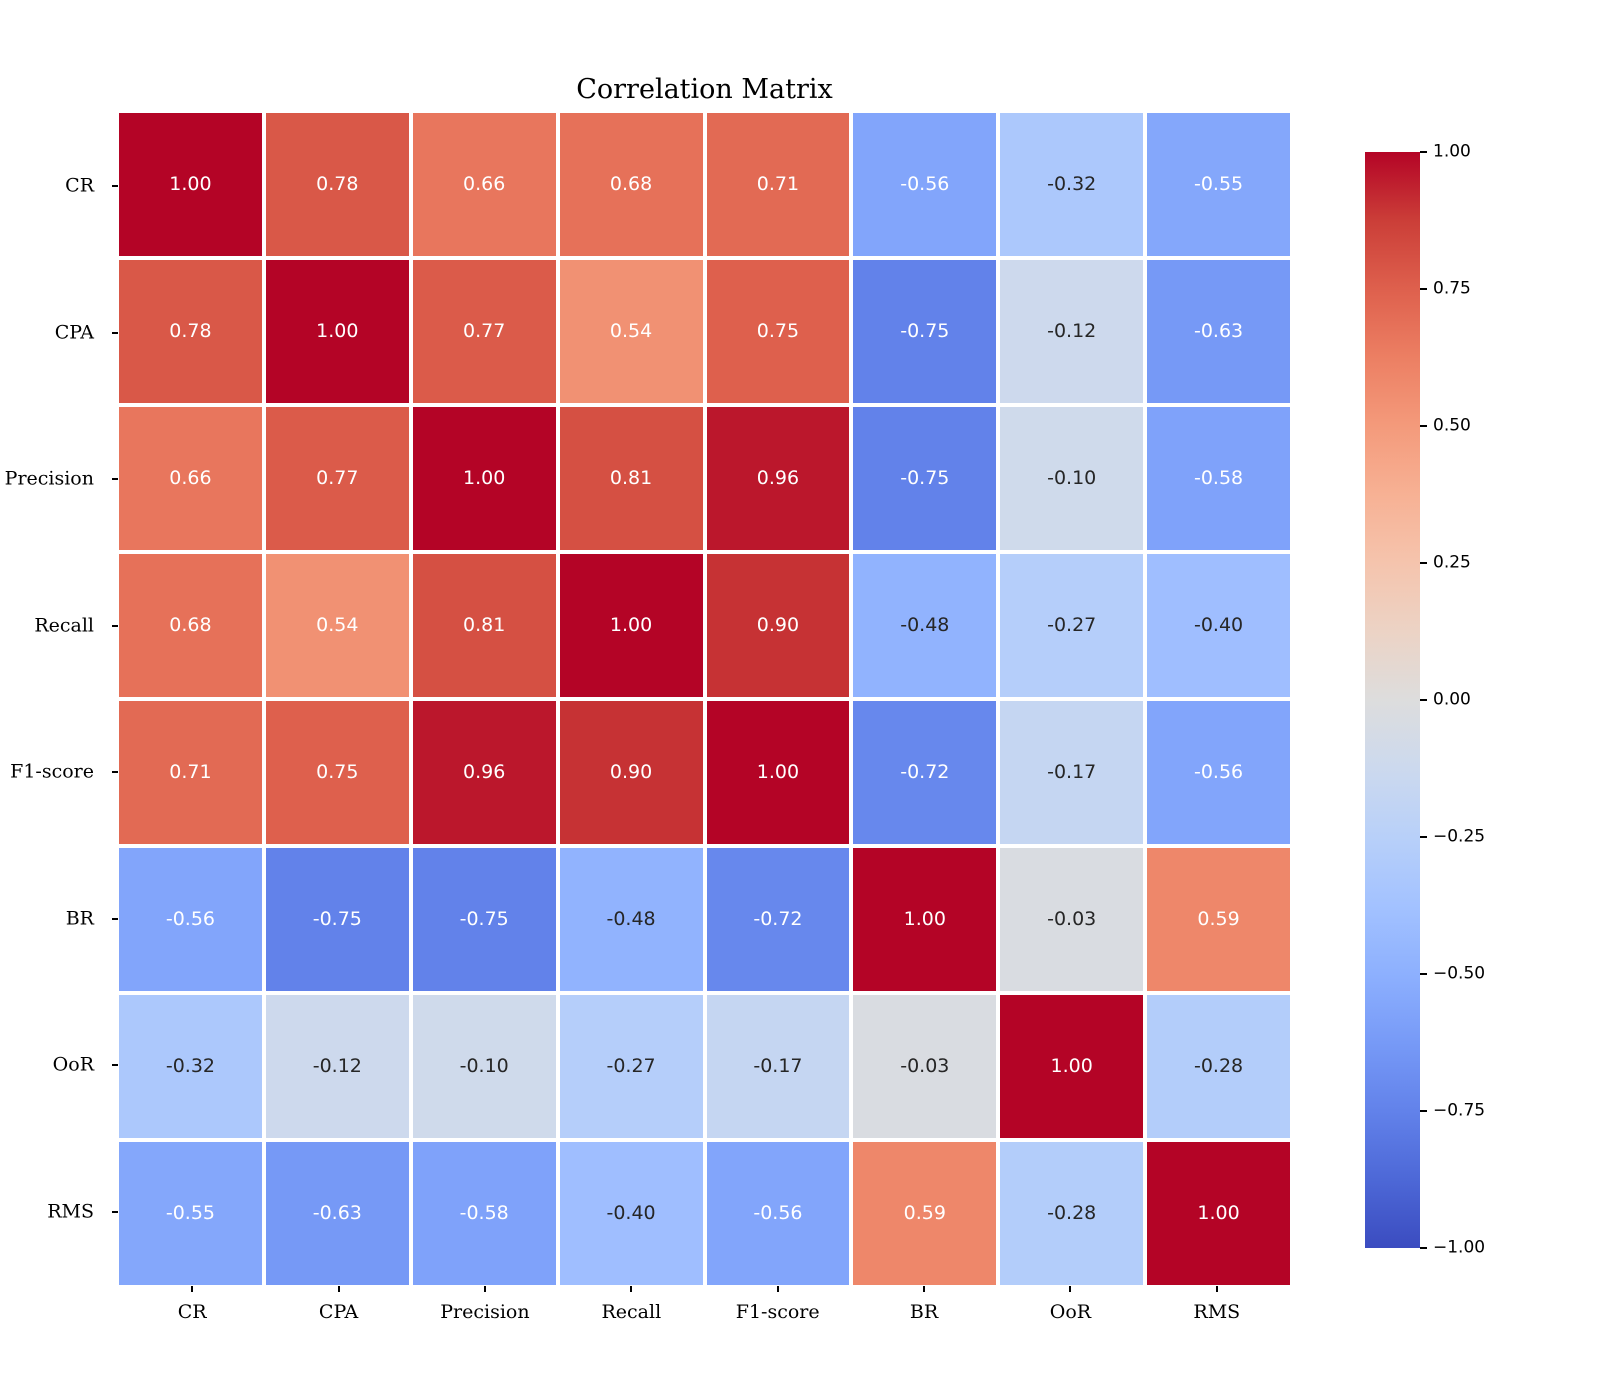  I want to click on x-tick-label-OoR: OoR, so click(1070, 1312).